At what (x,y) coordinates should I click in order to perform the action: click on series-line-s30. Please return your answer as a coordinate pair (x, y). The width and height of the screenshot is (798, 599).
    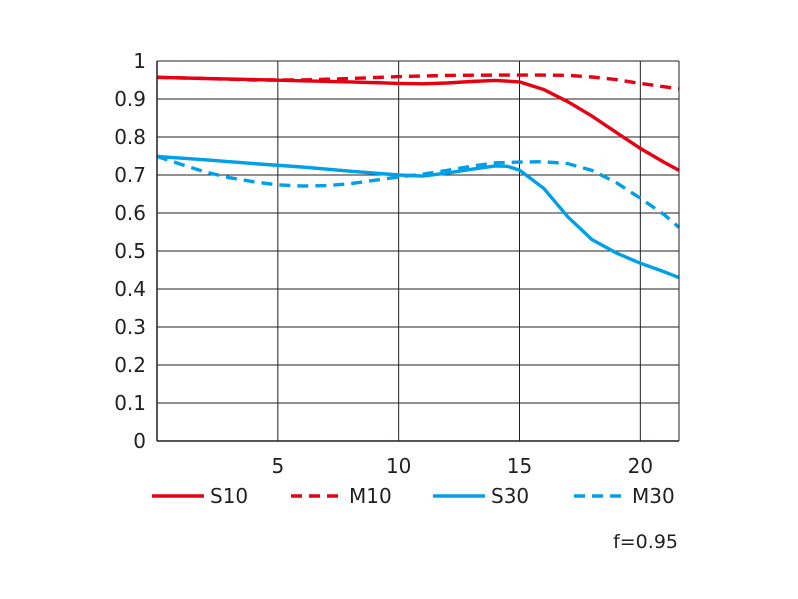
    Looking at the image, I should click on (418, 217).